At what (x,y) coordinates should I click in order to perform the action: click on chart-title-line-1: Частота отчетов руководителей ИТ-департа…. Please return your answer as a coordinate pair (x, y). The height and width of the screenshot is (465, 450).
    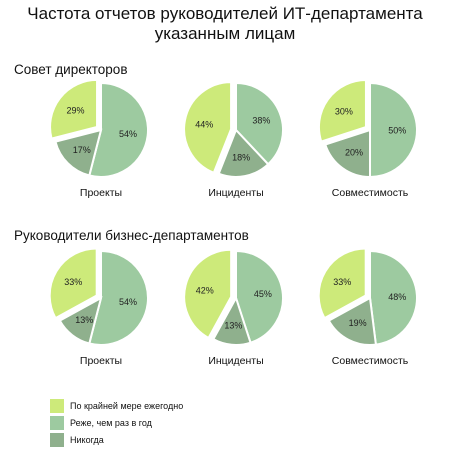
    Looking at the image, I should click on (225, 13).